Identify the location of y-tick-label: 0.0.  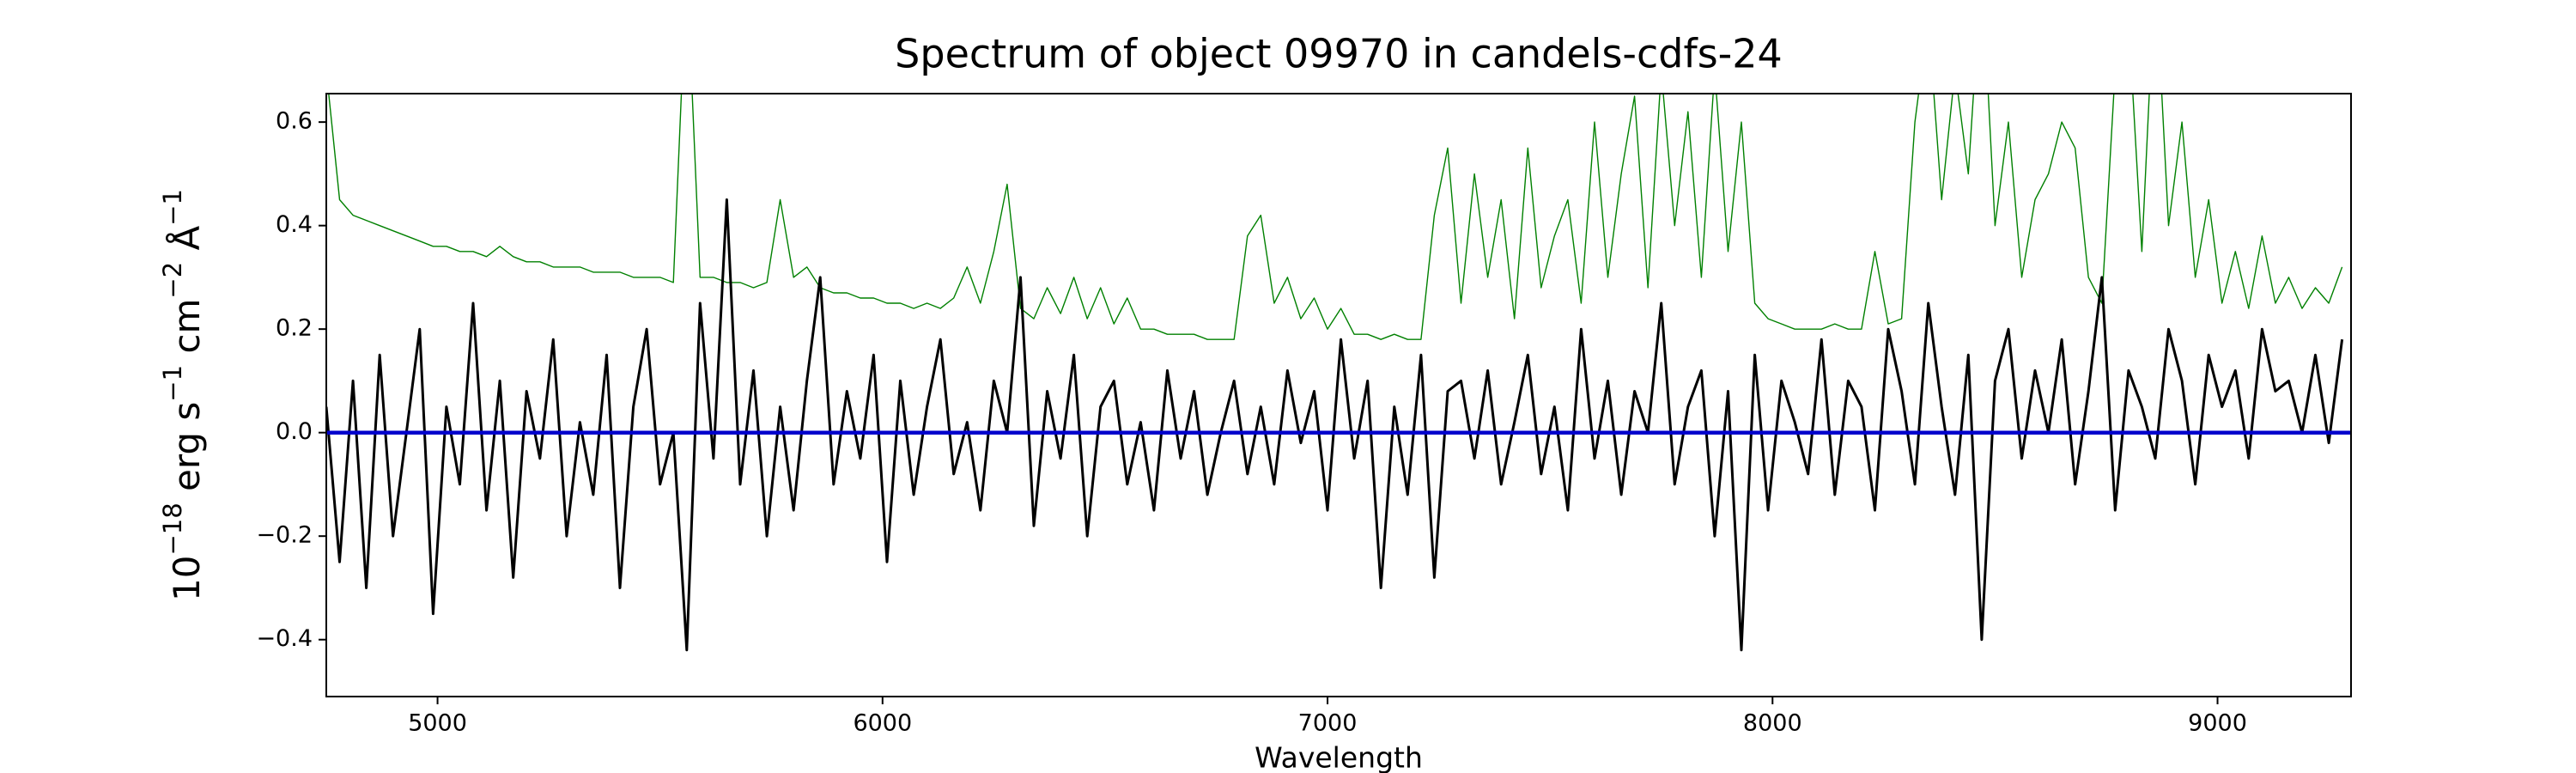
(294, 431).